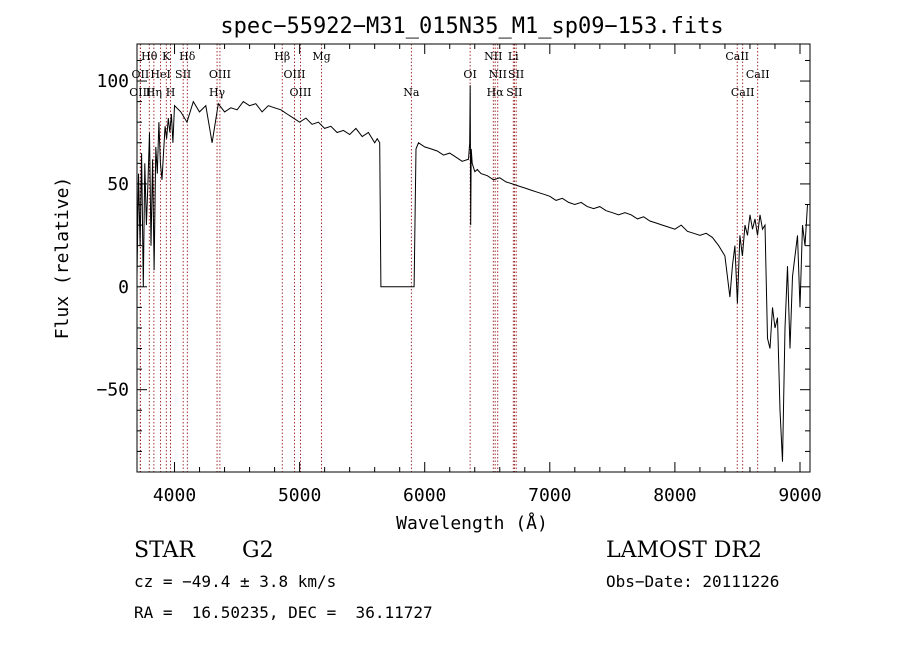  I want to click on line-marker-label: Mg, so click(321, 56).